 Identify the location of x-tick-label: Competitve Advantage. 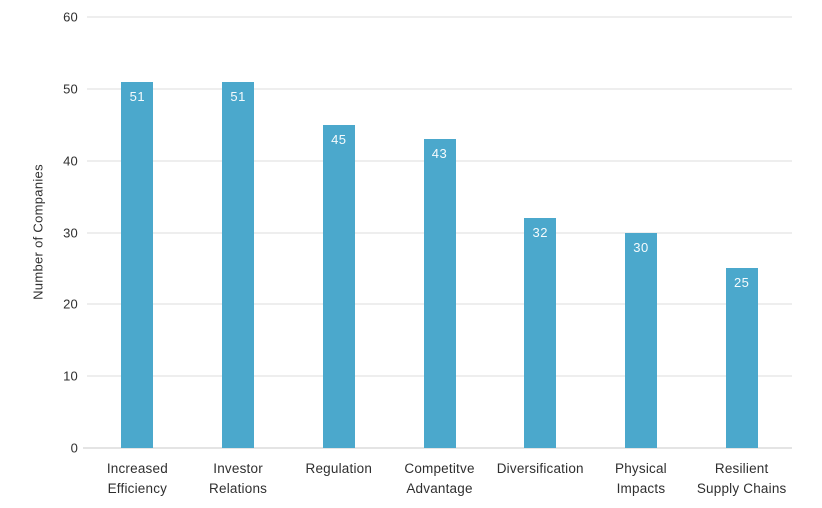
(439, 478).